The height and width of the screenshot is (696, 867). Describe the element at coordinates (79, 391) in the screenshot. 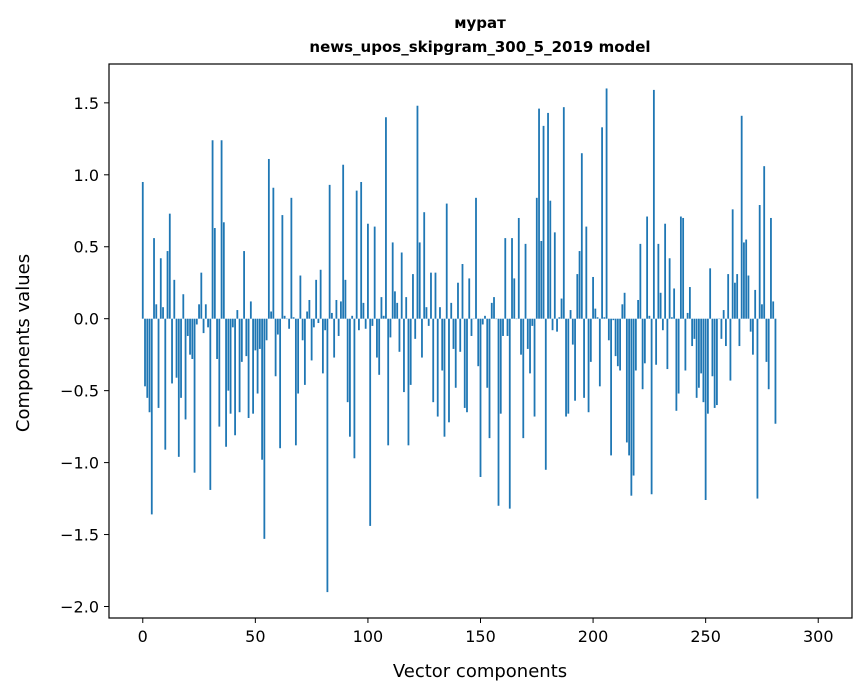

I see `y-tick-label: −0.5` at that location.